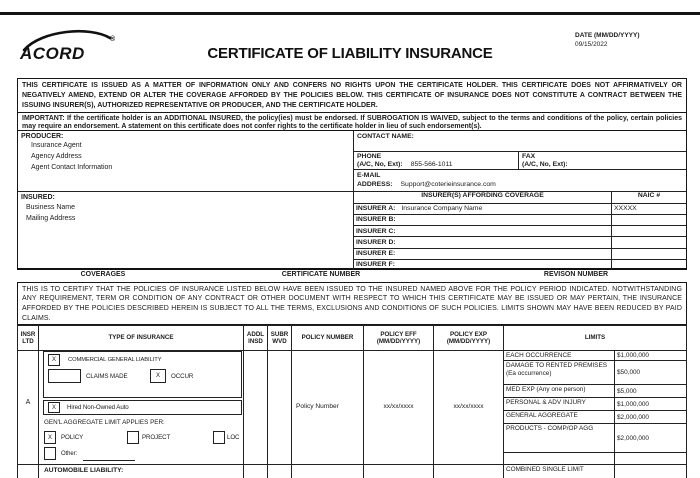 The image size is (700, 478). I want to click on insurer-table-header: INSURER(S) AFFORDING COVERAGE NAIC #, so click(520, 198).